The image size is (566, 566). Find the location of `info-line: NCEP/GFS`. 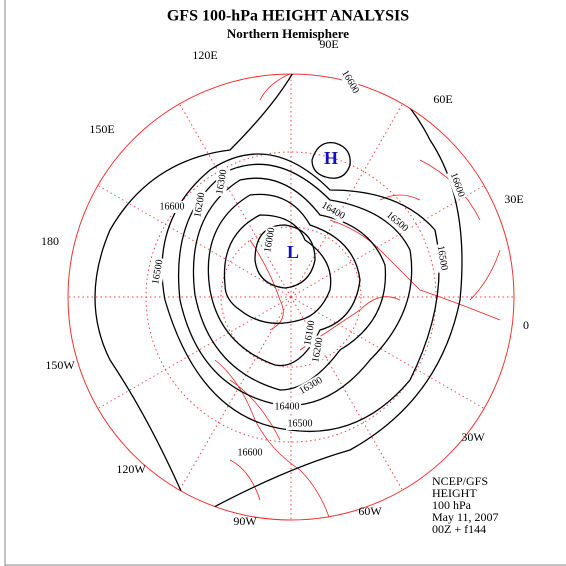

info-line: NCEP/GFS is located at coordinates (460, 481).